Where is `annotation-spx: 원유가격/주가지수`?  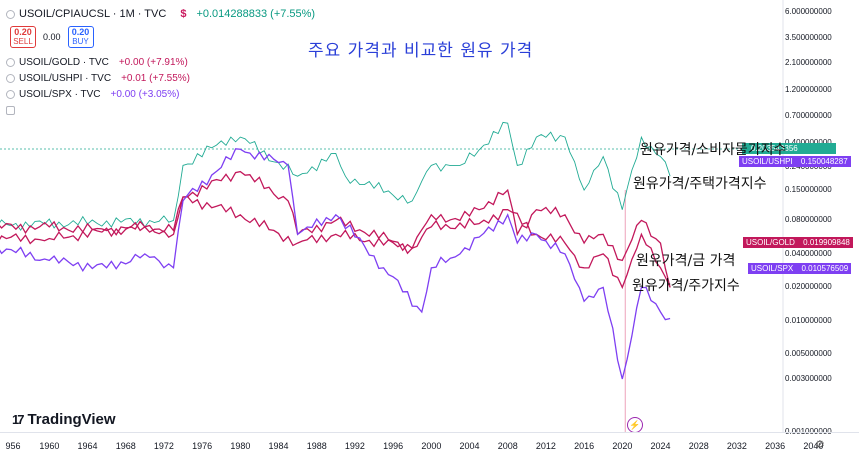 annotation-spx: 원유가격/주가지수 is located at coordinates (686, 286).